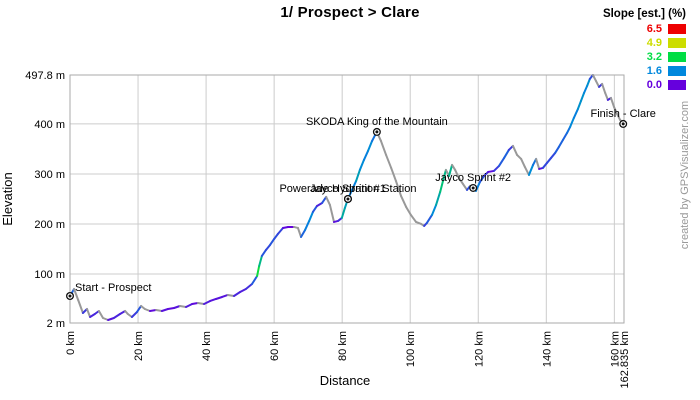 This screenshot has width=700, height=400. What do you see at coordinates (644, 71) in the screenshot?
I see `legend-row: 1.6` at bounding box center [644, 71].